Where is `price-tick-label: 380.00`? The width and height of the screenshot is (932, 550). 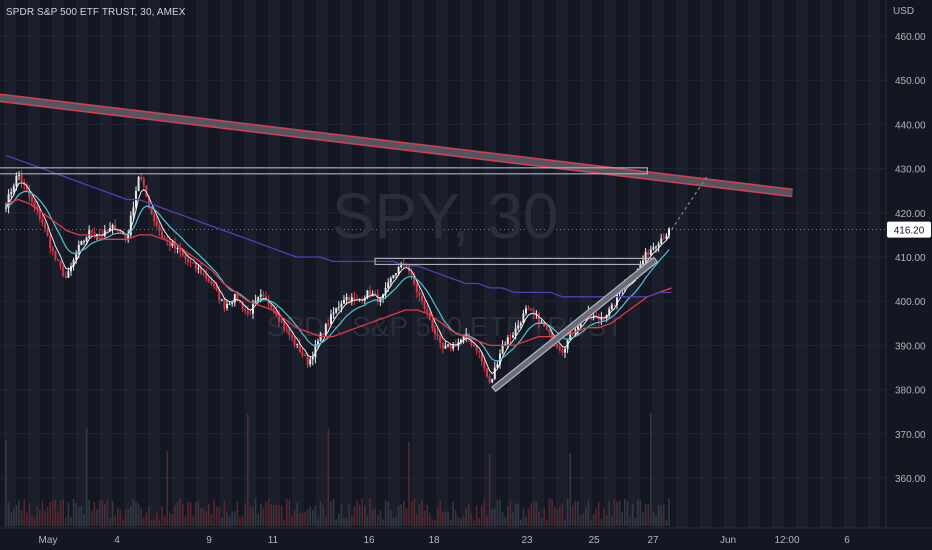 price-tick-label: 380.00 is located at coordinates (910, 391).